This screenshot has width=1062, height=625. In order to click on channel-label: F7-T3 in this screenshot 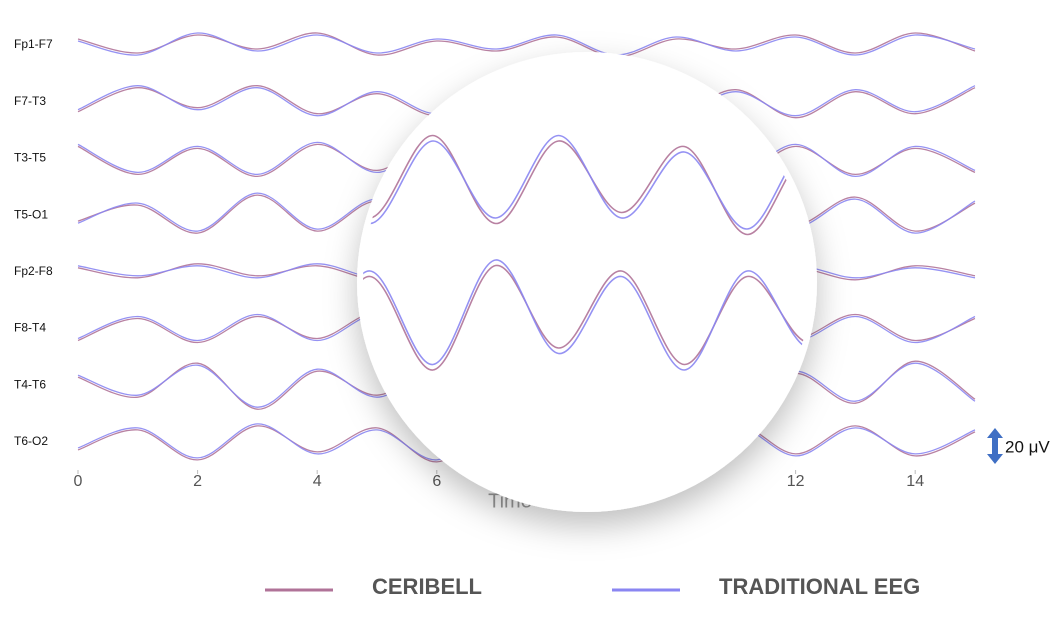, I will do `click(30, 101)`.